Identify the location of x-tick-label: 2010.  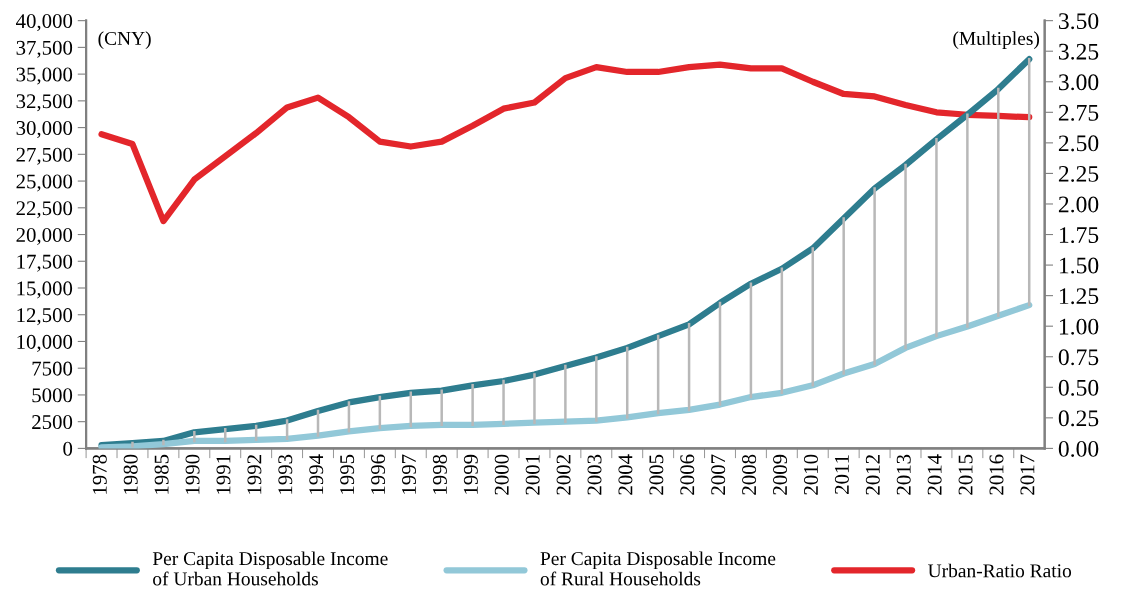
(810, 474).